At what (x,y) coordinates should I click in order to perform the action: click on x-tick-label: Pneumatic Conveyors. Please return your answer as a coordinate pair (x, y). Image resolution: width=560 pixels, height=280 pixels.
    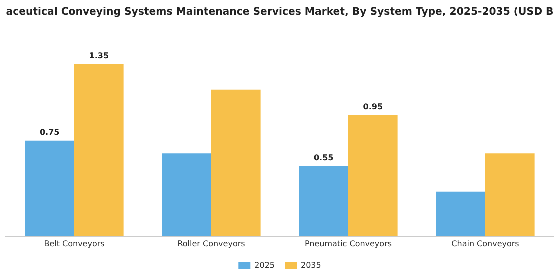
    Looking at the image, I should click on (348, 243).